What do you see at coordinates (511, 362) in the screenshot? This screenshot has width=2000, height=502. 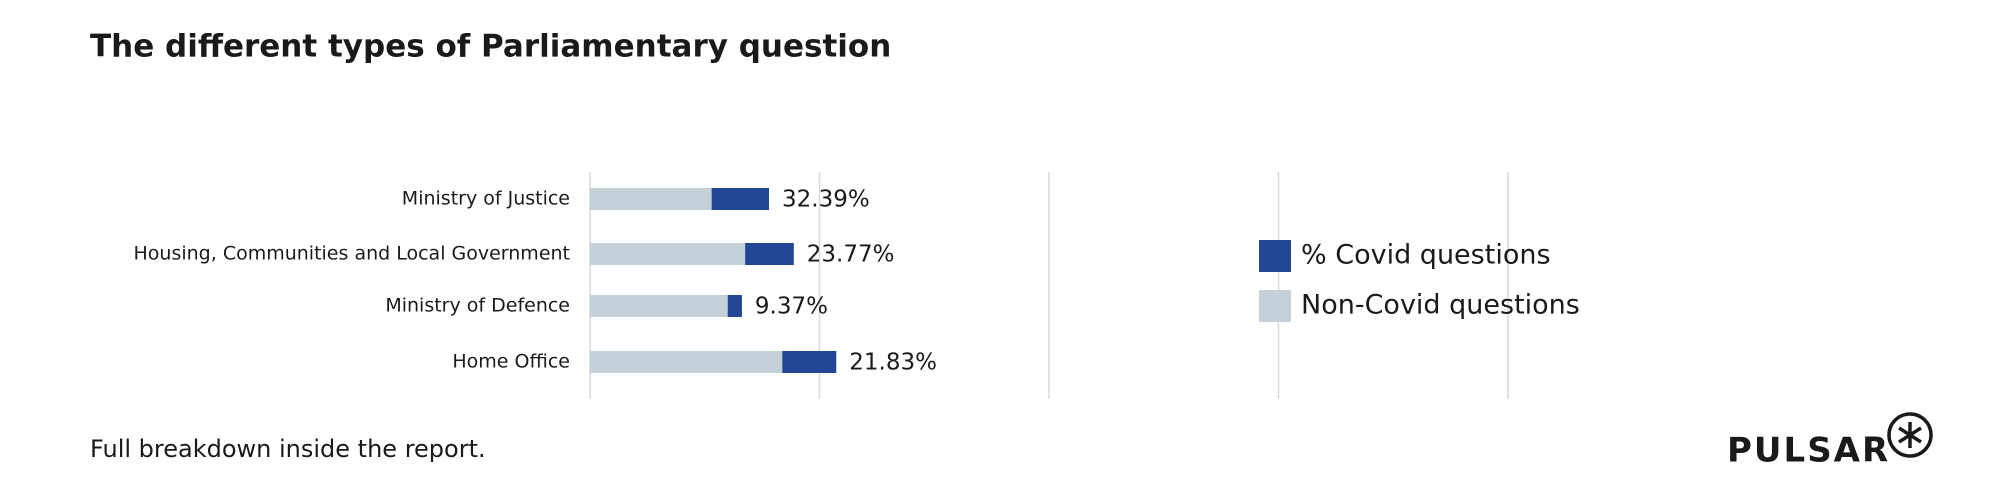 I see `y-tick-label: Home Office` at bounding box center [511, 362].